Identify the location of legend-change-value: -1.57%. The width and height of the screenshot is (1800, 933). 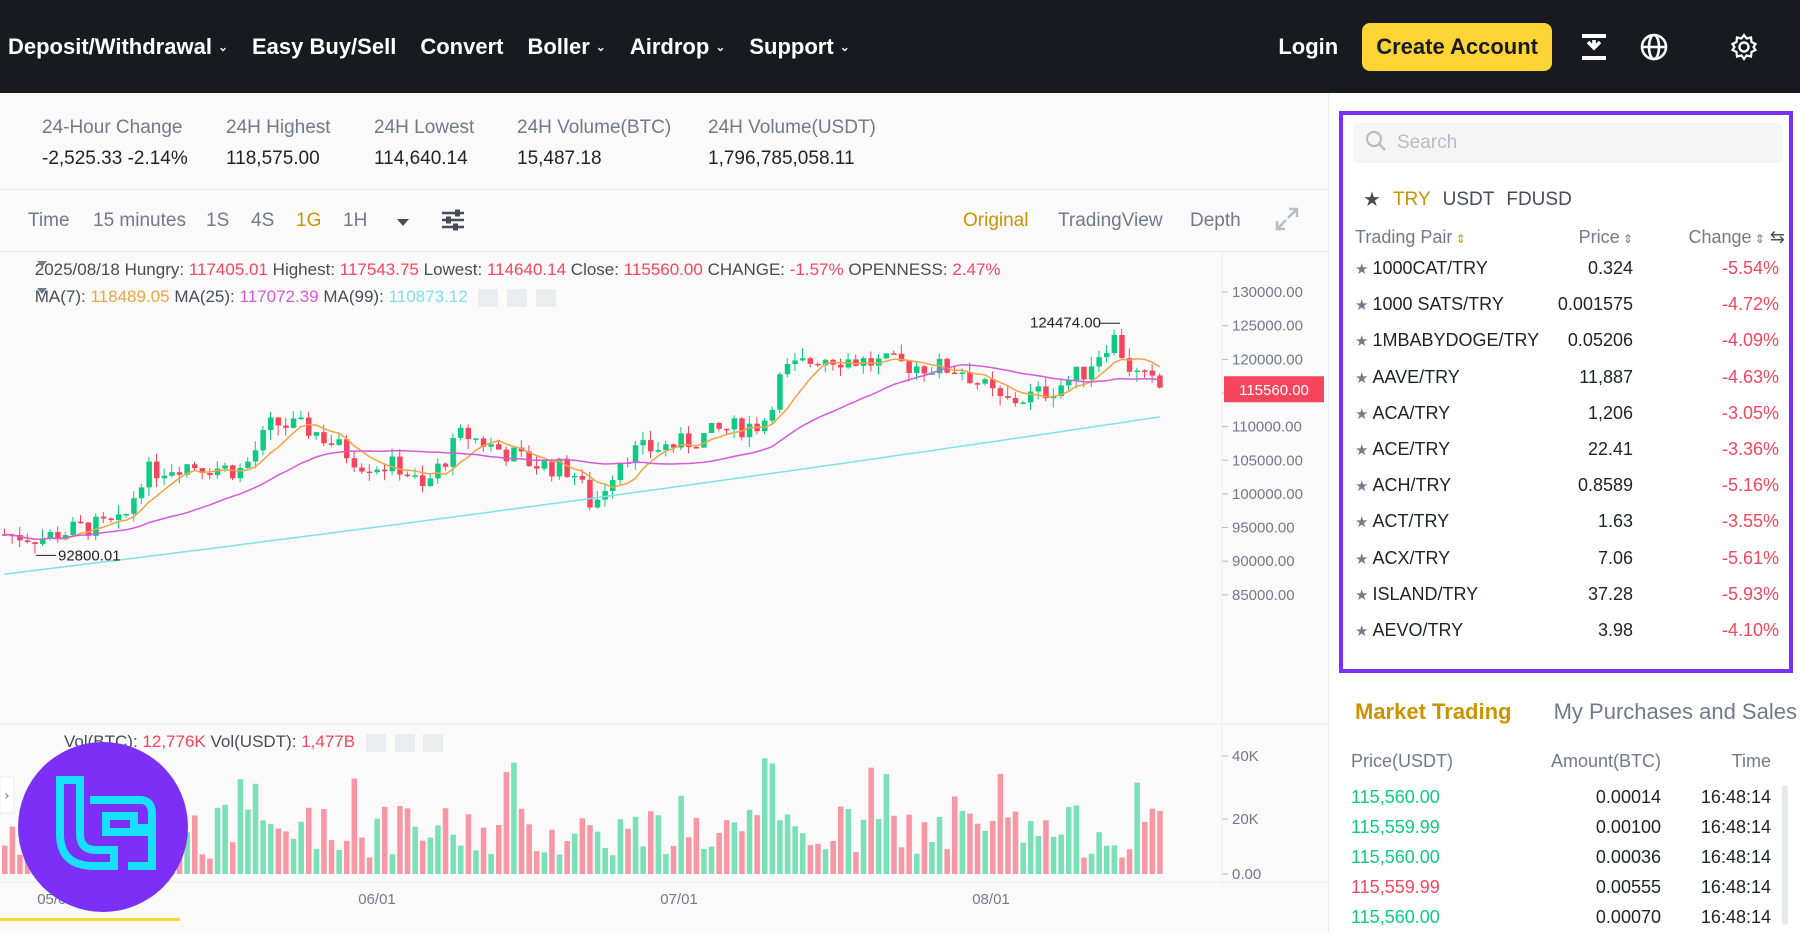
(816, 269).